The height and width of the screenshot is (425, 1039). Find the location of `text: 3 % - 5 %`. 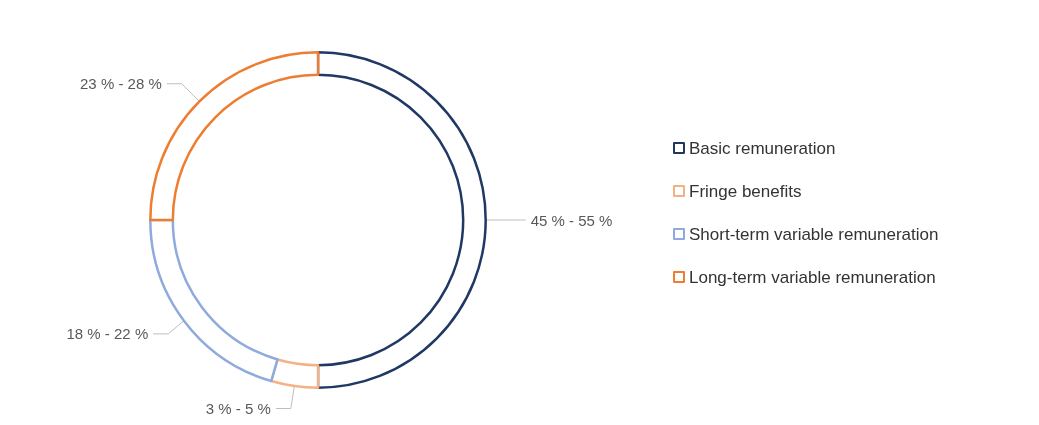

text: 3 % - 5 % is located at coordinates (238, 408).